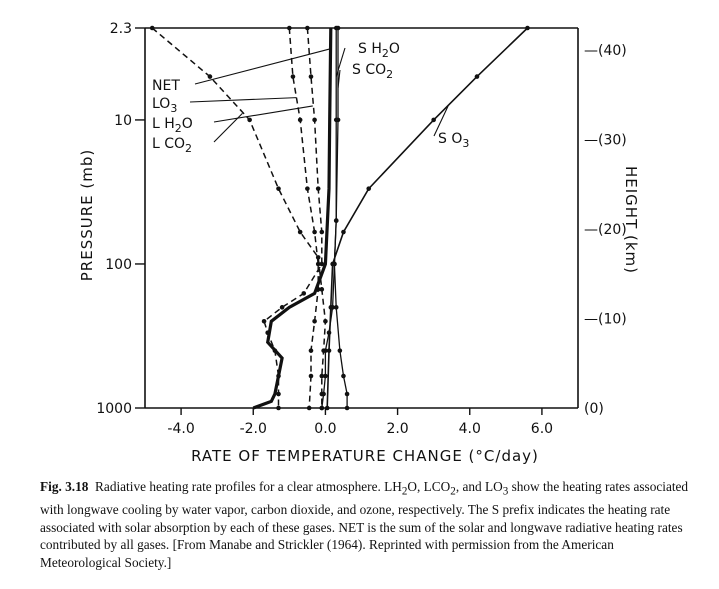 This screenshot has height=589, width=719. I want to click on leader-lco2, so click(228, 127).